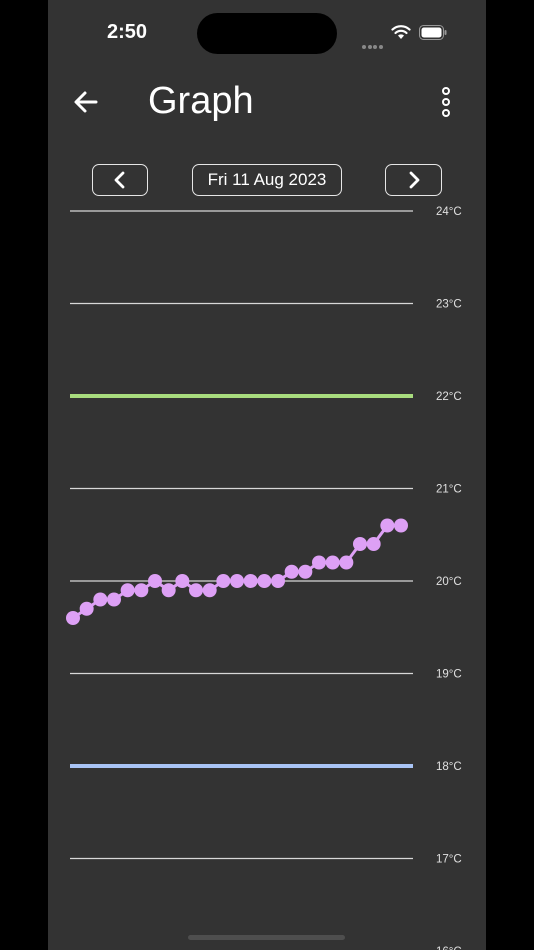 Image resolution: width=534 pixels, height=950 pixels. I want to click on temperature-series-line, so click(236, 572).